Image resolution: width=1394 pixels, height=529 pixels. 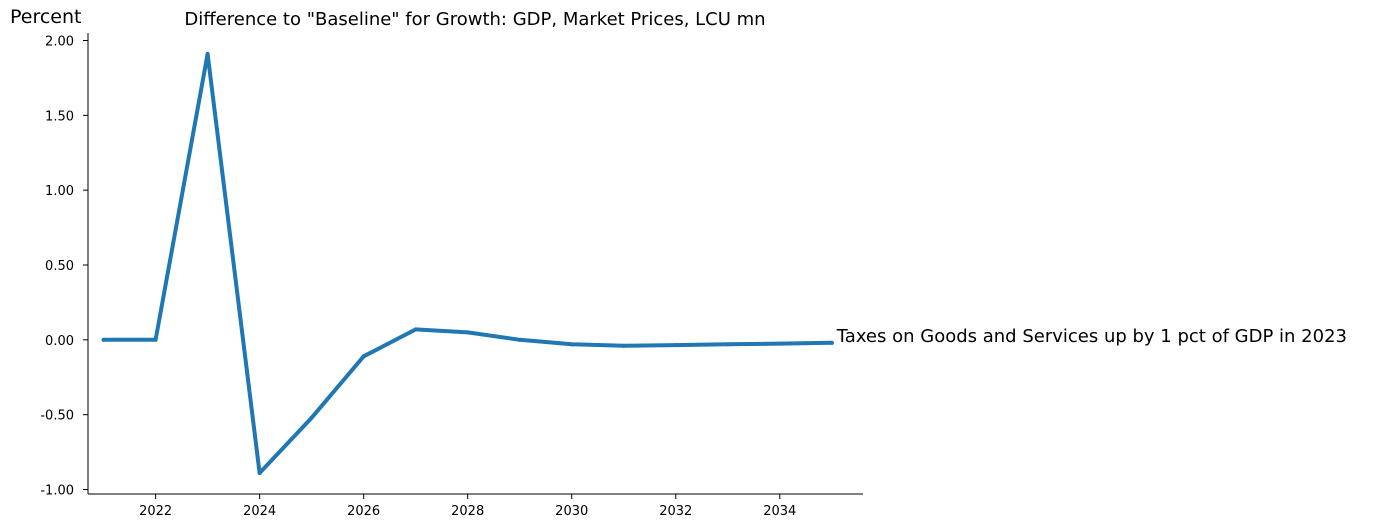 What do you see at coordinates (363, 511) in the screenshot?
I see `x-tick-label: 2026` at bounding box center [363, 511].